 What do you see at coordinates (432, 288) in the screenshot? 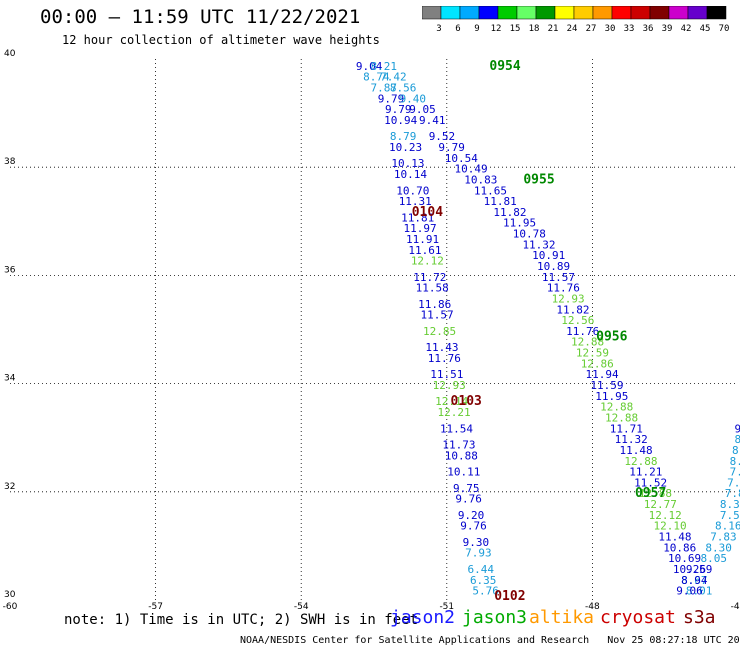
I see `wave-height-label: 11.58` at bounding box center [432, 288].